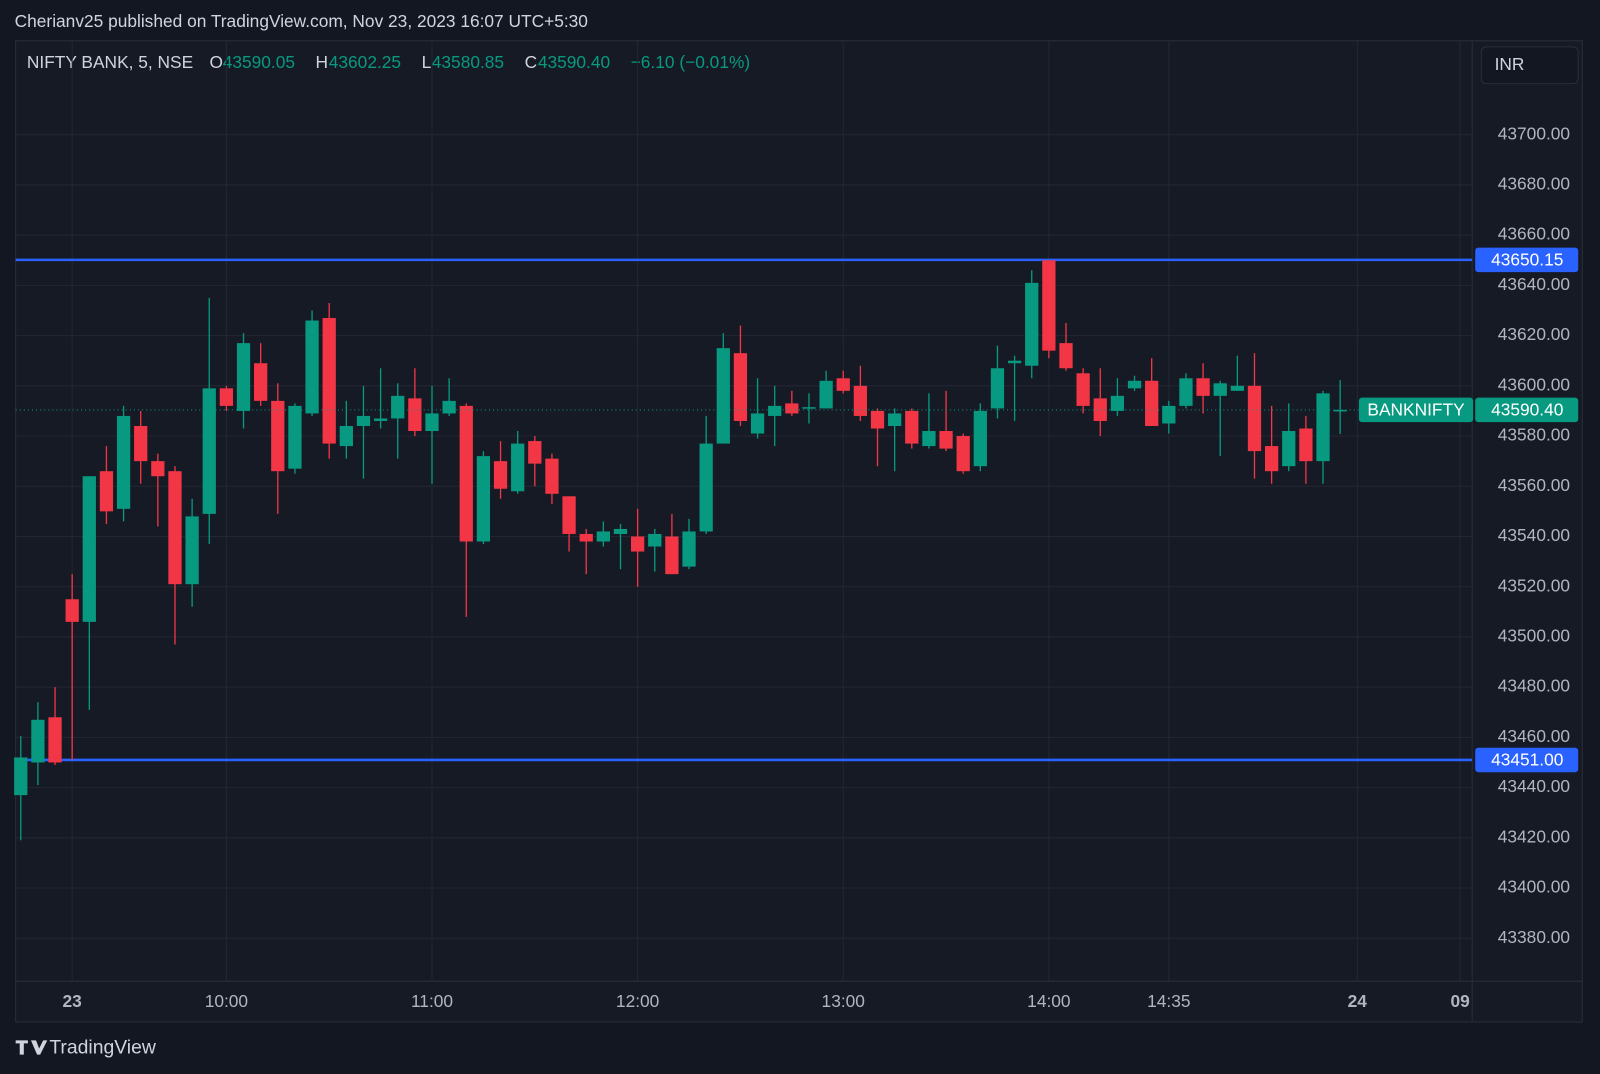  Describe the element at coordinates (1534, 485) in the screenshot. I see `y-tick-label: 43560.00` at that location.